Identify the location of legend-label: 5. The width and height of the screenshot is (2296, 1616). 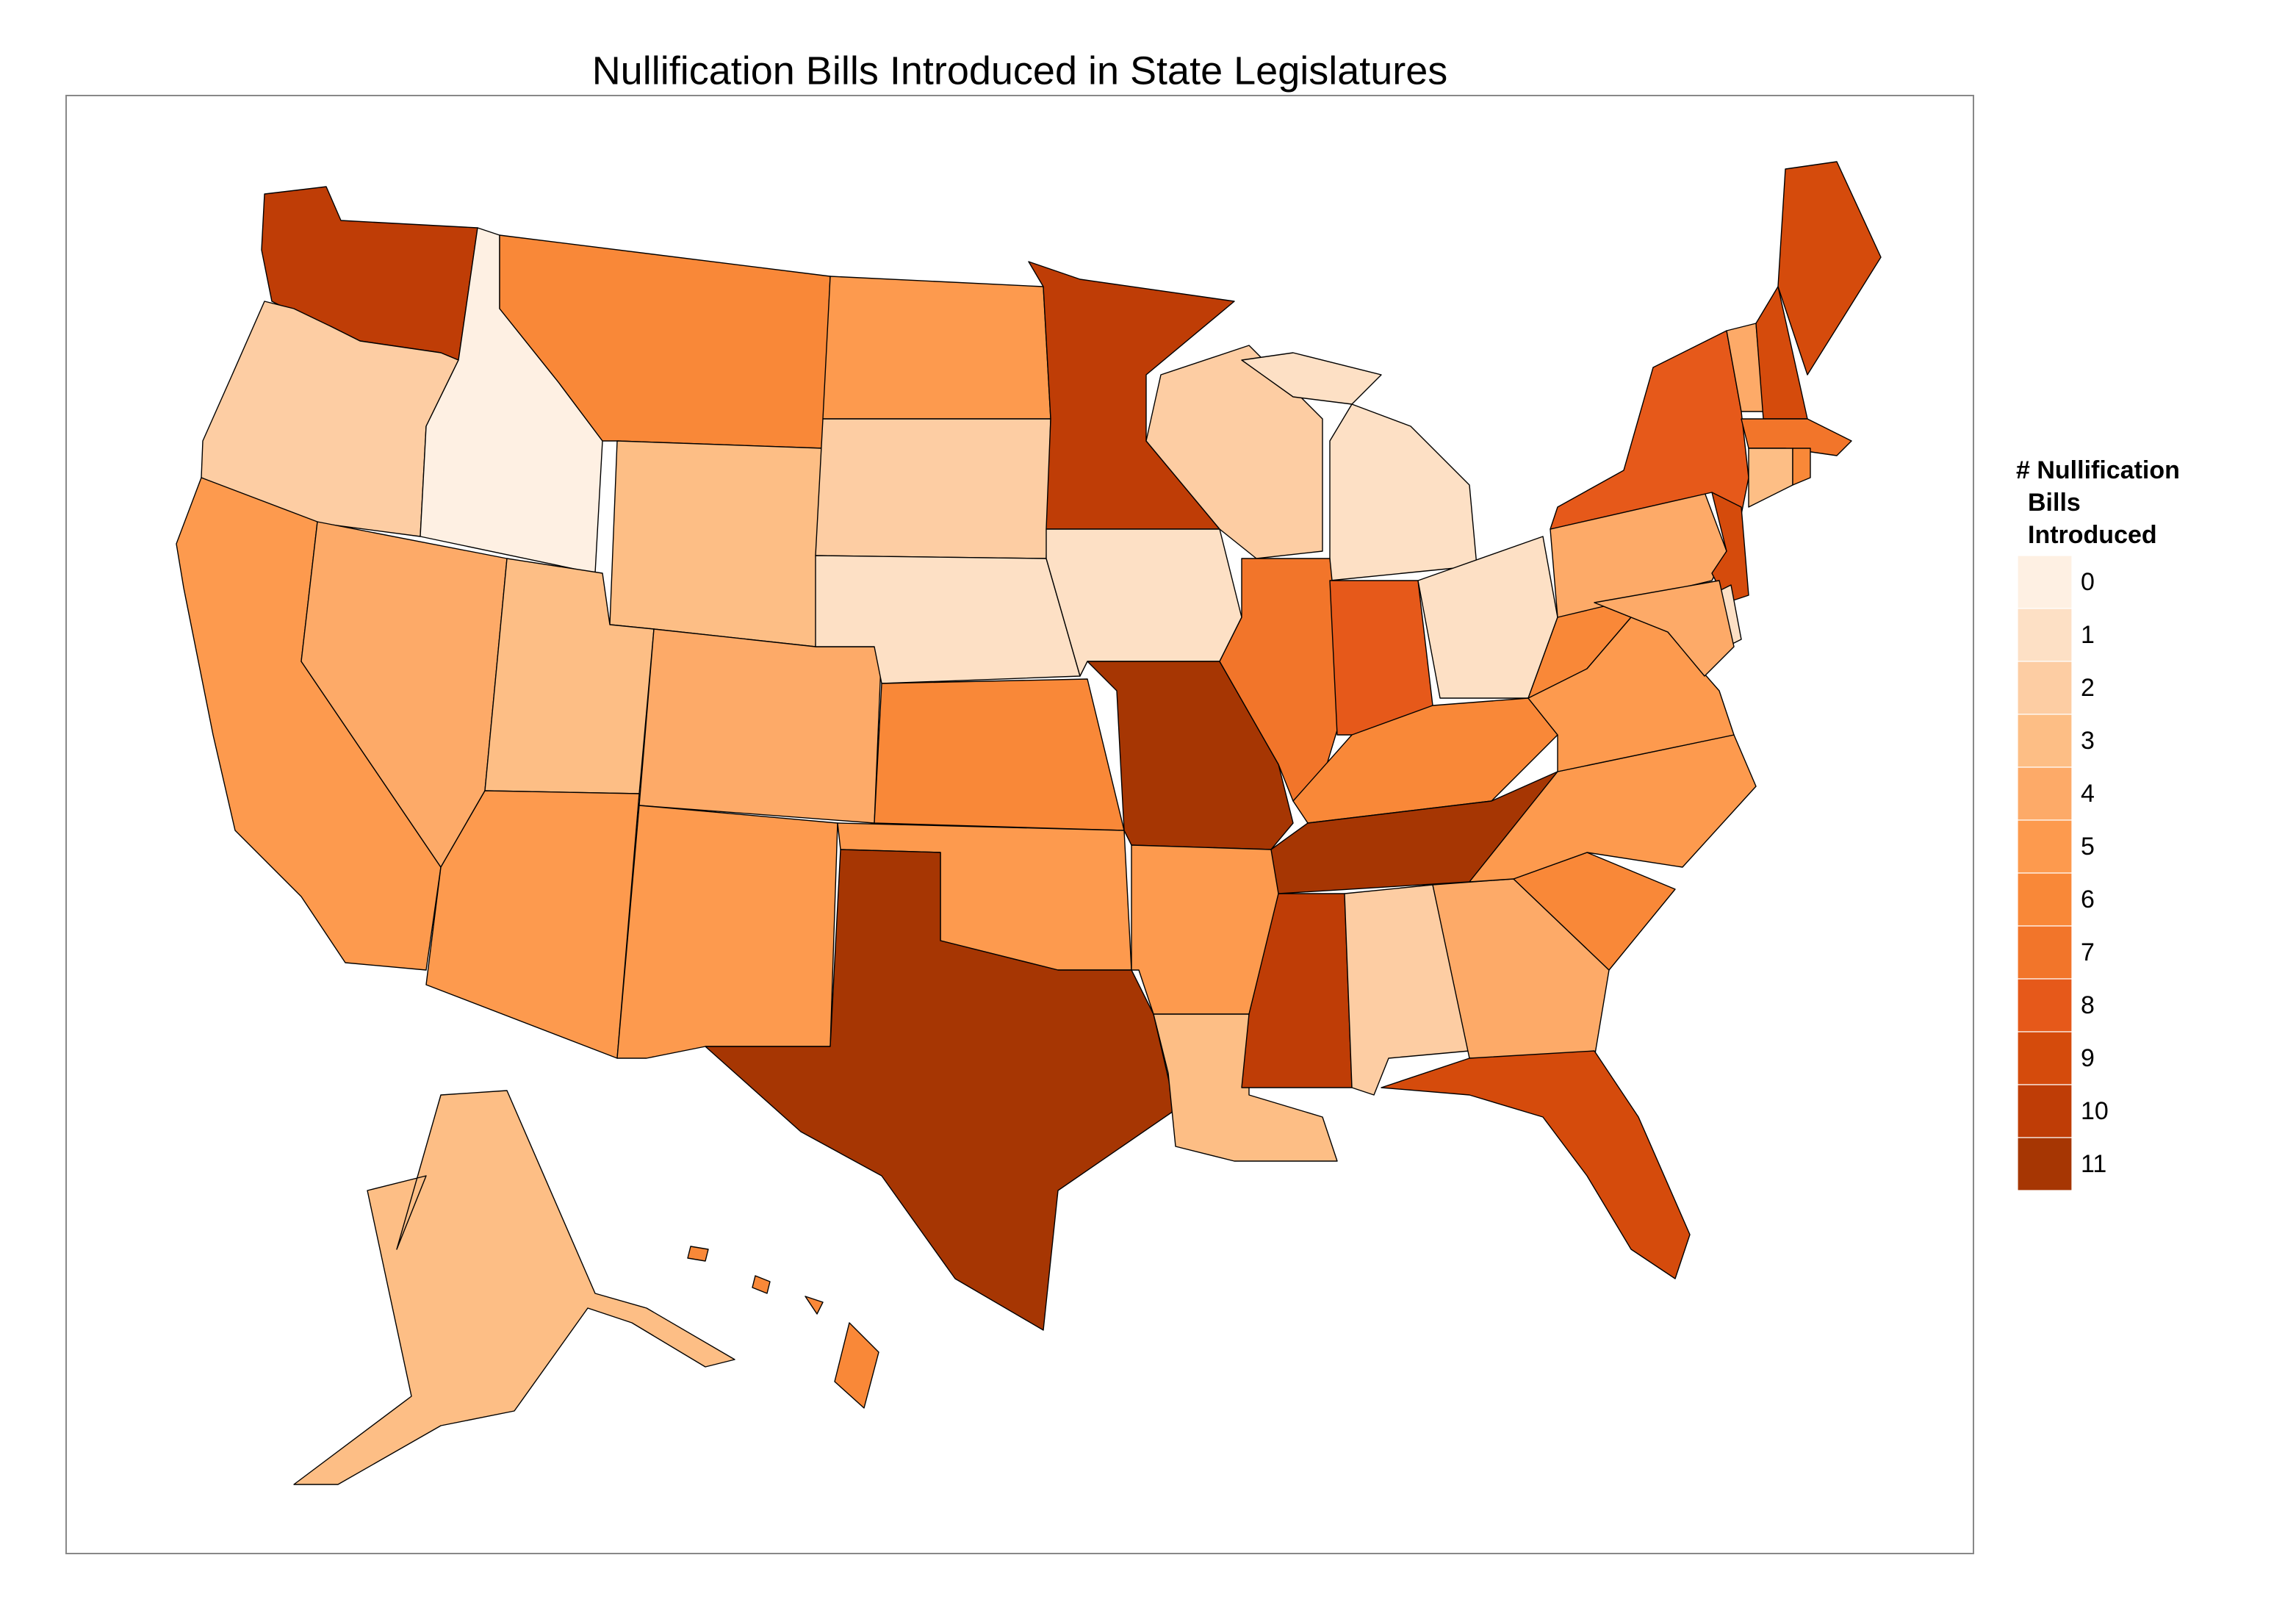
(2088, 847).